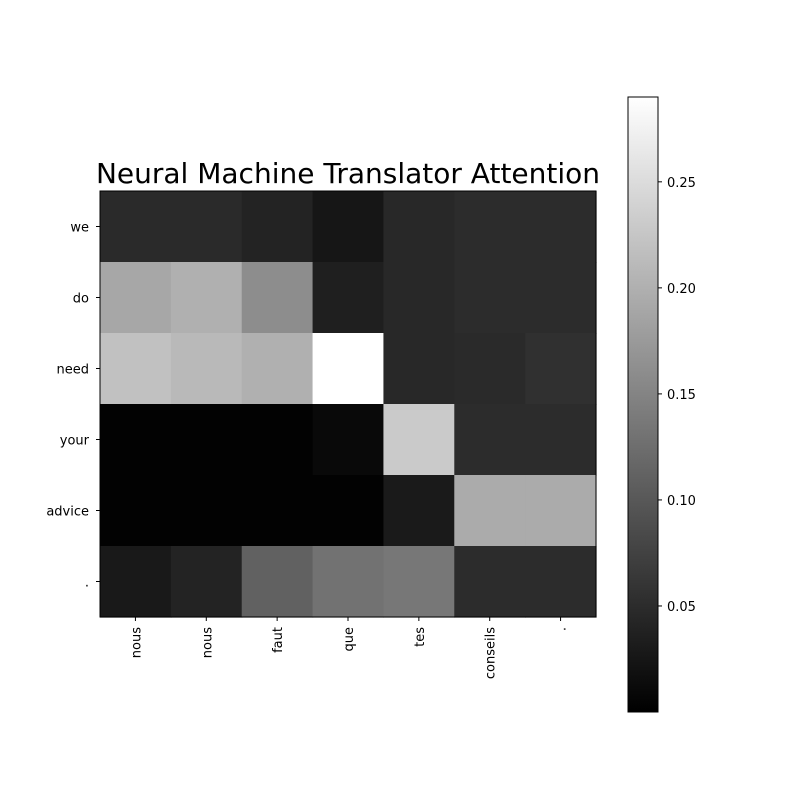 This screenshot has width=800, height=800. I want to click on x-axis: nous nous faut que tes conseils., so click(349, 648).